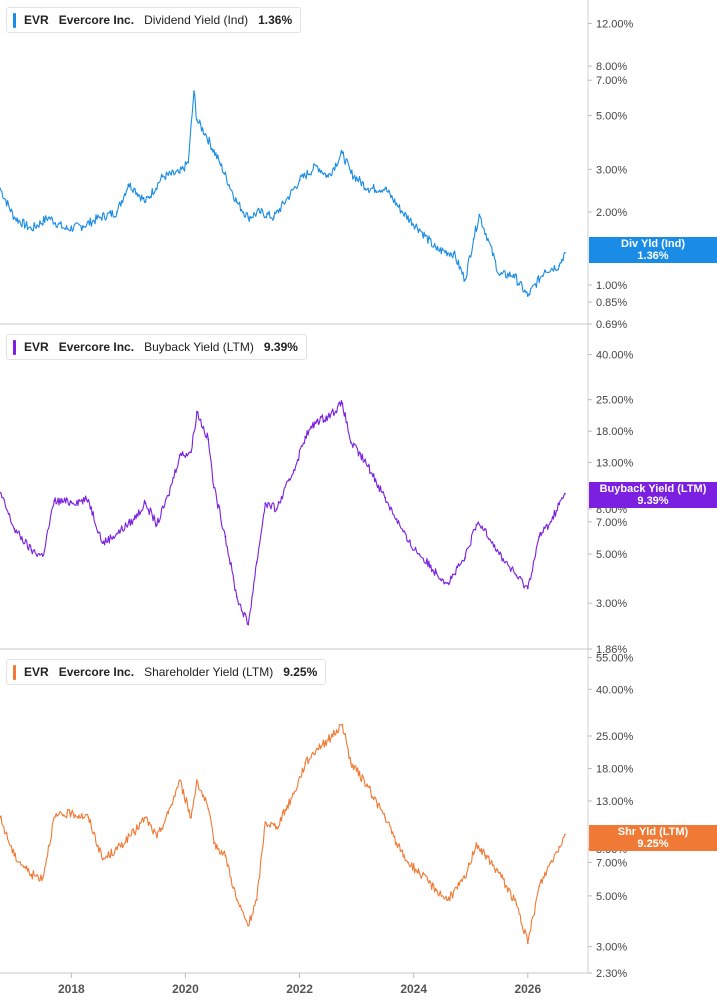 This screenshot has height=1005, width=717. What do you see at coordinates (653, 844) in the screenshot?
I see `tag-series-value: 9.25%` at bounding box center [653, 844].